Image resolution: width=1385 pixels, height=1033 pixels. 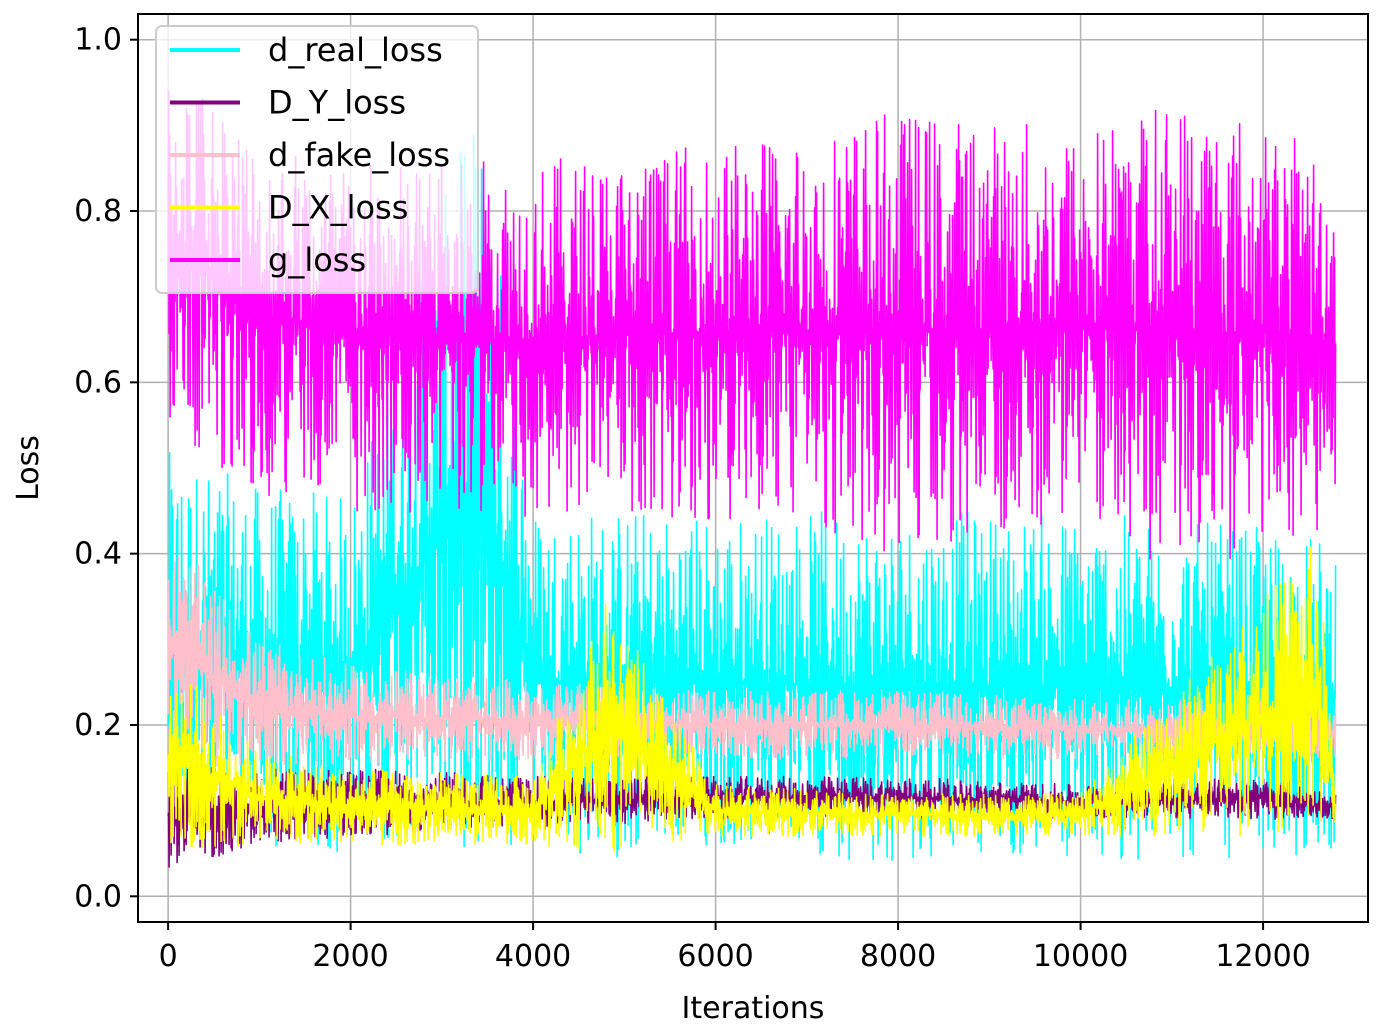 I want to click on x-axis-ticks: 0 2000 4000 6000 8000 10000 12000, so click(x=735, y=948).